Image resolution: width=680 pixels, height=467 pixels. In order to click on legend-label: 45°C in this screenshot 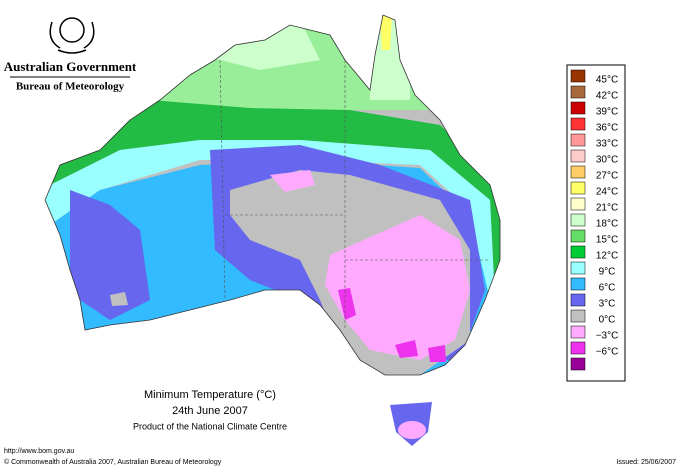, I will do `click(607, 80)`.